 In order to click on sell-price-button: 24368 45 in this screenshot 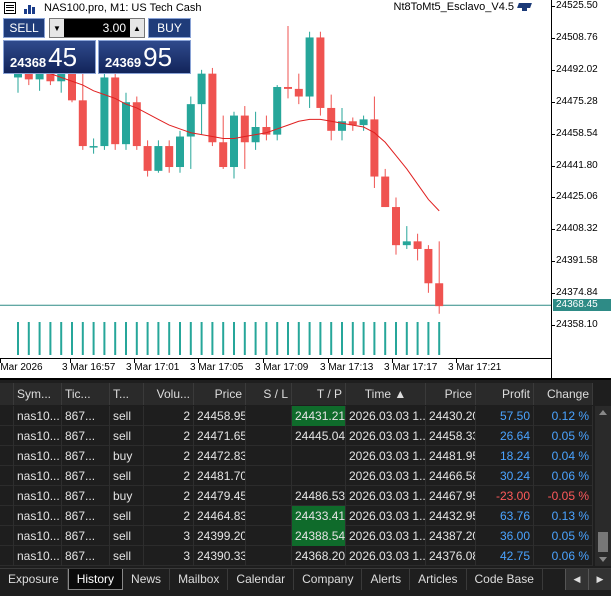, I will do `click(49, 57)`.